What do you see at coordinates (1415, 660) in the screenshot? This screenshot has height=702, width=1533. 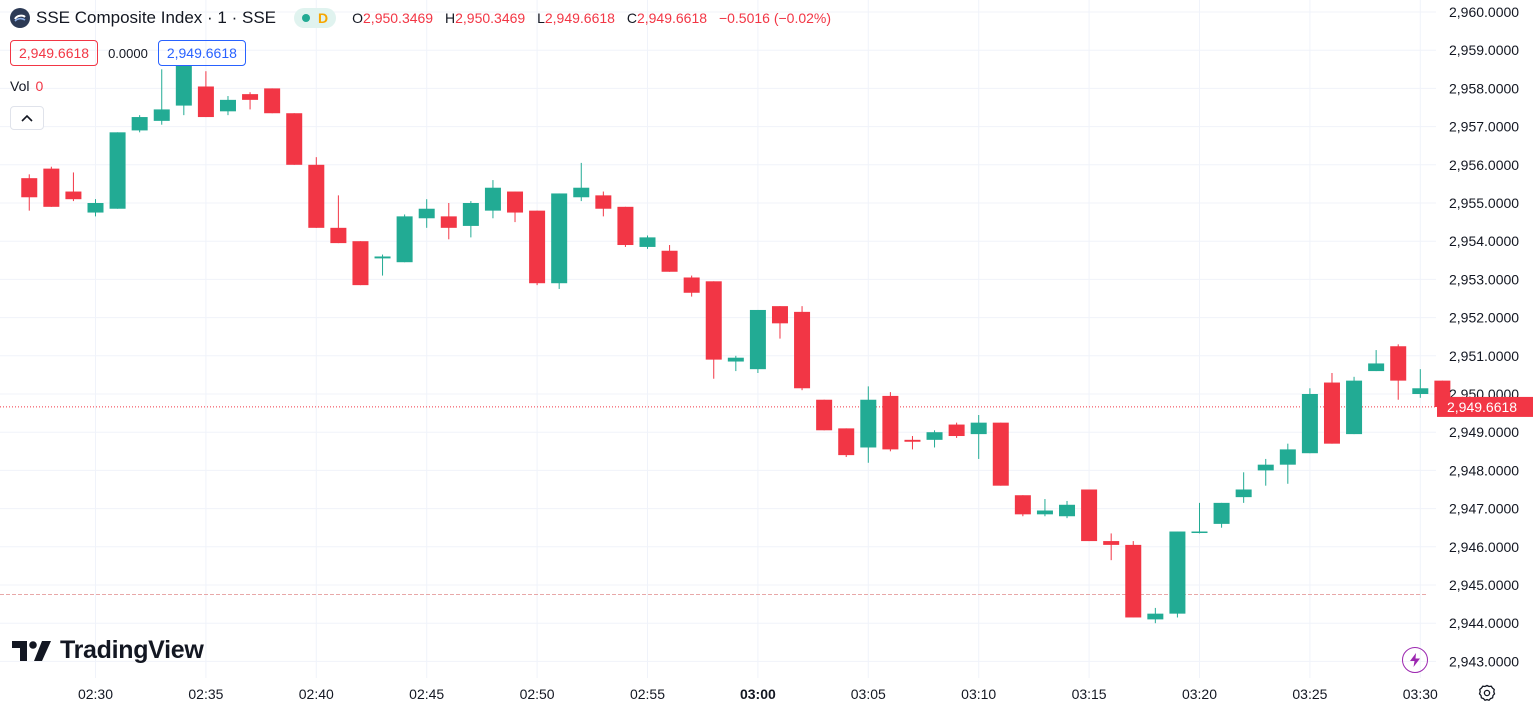 I see `bolt-icon` at bounding box center [1415, 660].